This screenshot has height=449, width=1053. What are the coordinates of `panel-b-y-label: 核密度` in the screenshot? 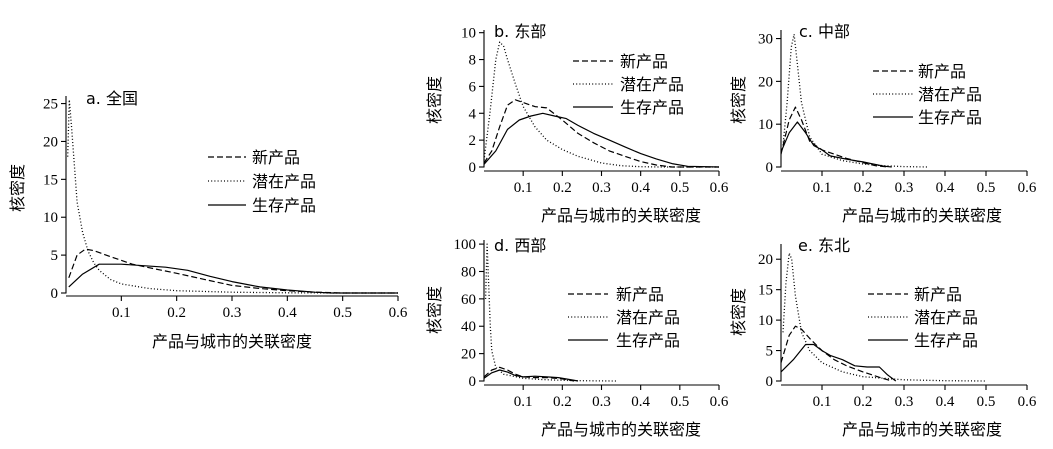 It's located at (434, 100).